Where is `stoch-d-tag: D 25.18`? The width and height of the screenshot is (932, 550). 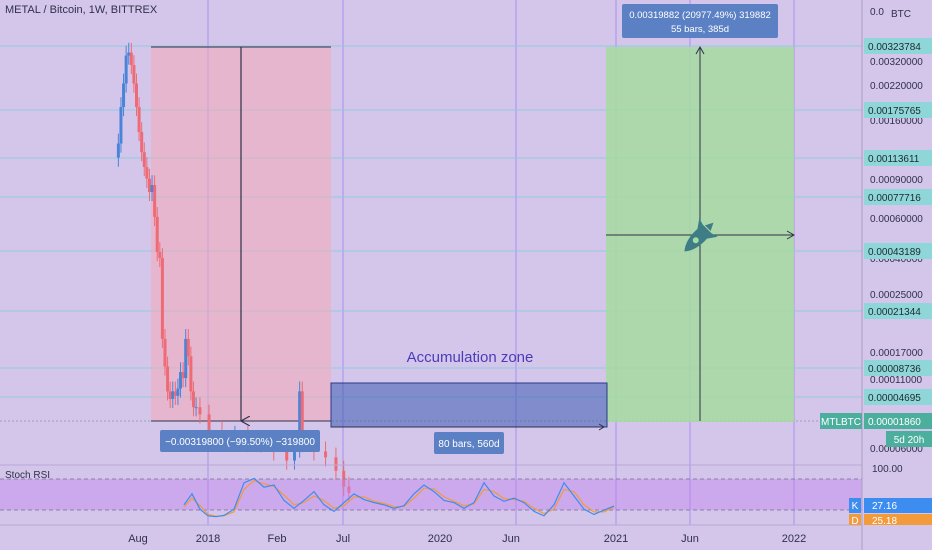
stoch-d-tag: D 25.18 is located at coordinates (890, 520).